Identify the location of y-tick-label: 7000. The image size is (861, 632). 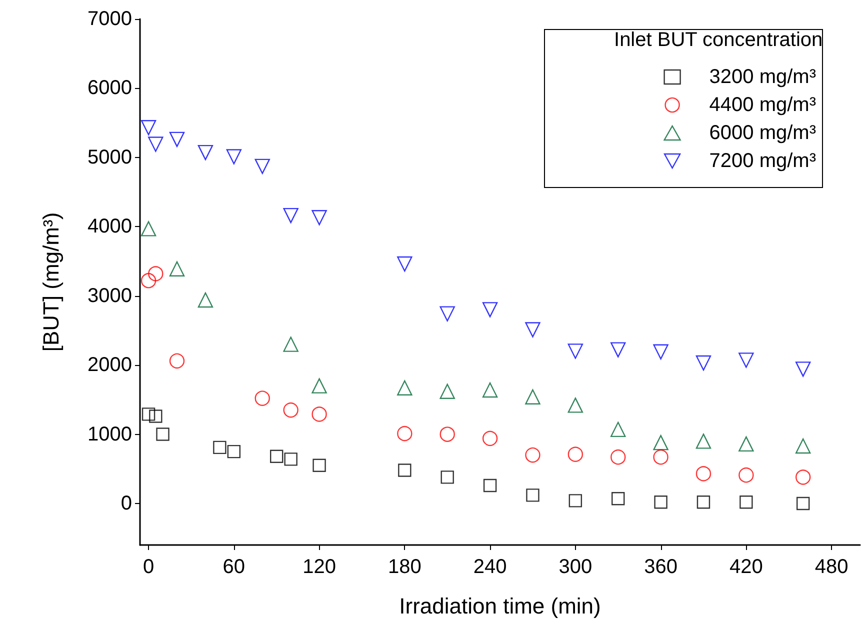
(110, 19).